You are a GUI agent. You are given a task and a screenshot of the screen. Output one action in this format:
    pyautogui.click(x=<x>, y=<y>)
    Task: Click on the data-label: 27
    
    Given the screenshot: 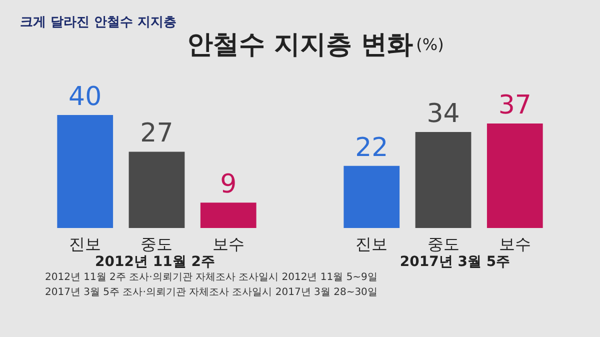 What is the action you would take?
    pyautogui.click(x=157, y=133)
    